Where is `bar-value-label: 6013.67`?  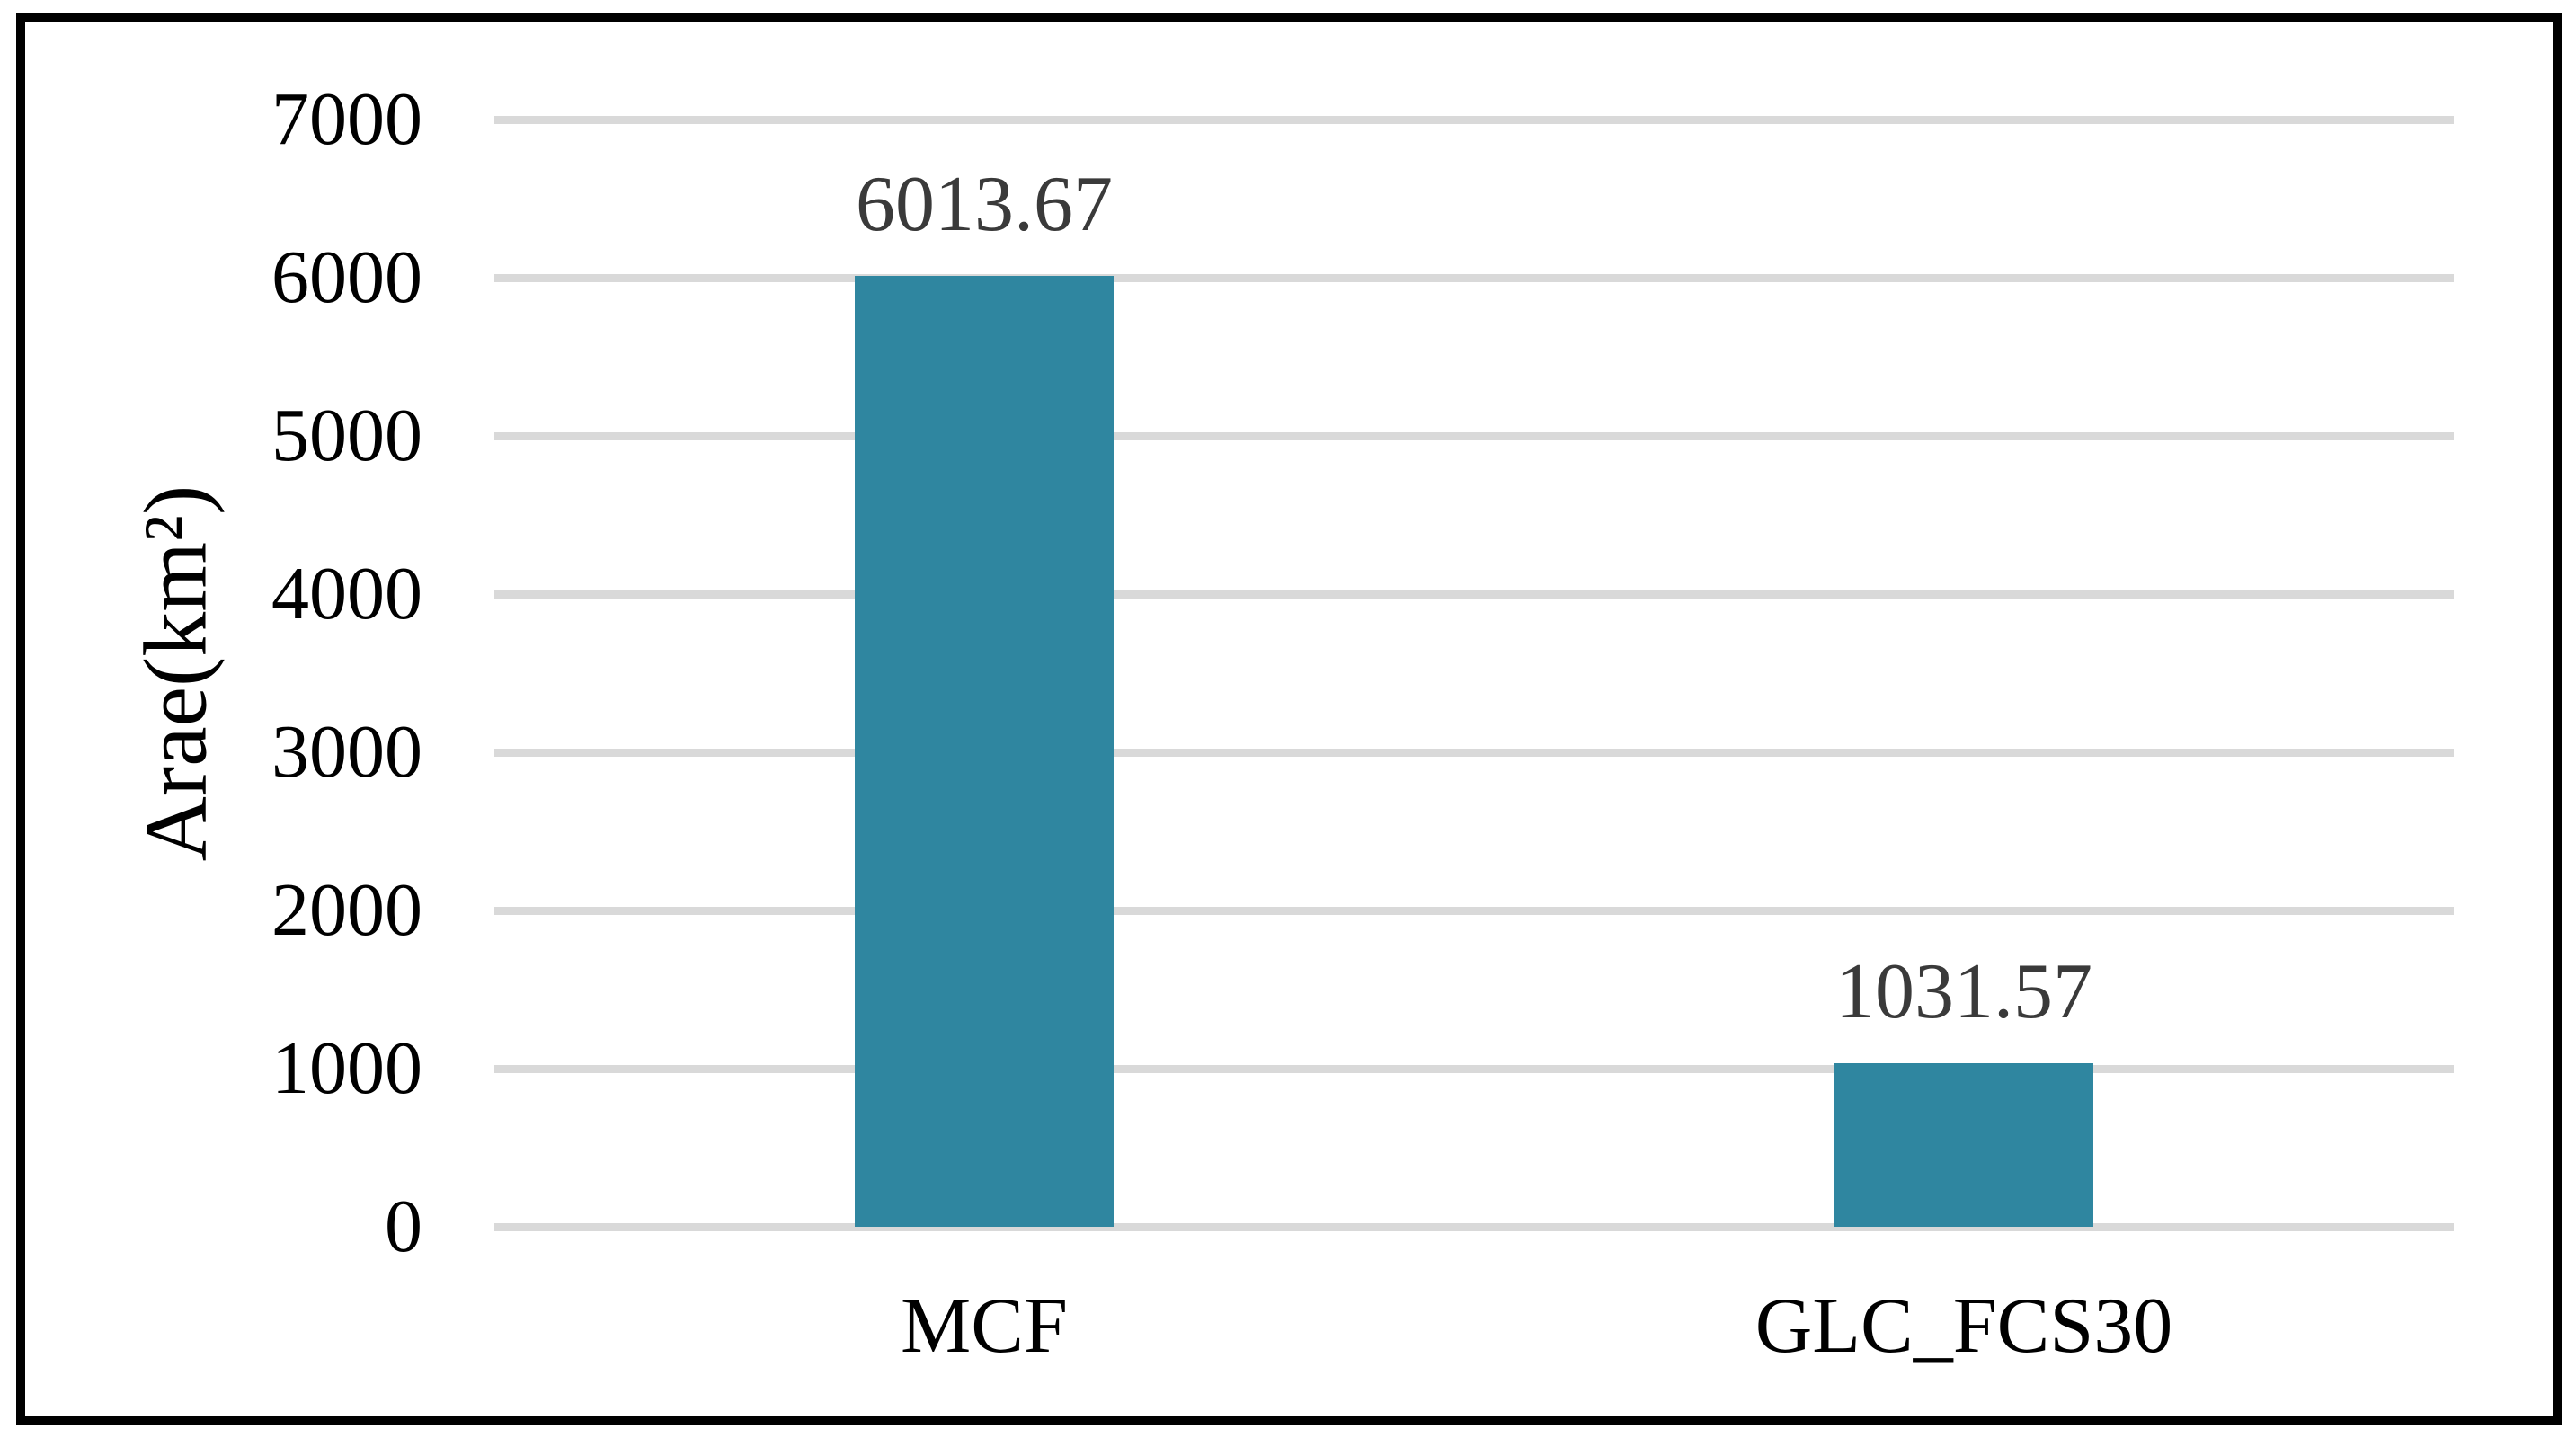 bar-value-label: 6013.67 is located at coordinates (984, 204).